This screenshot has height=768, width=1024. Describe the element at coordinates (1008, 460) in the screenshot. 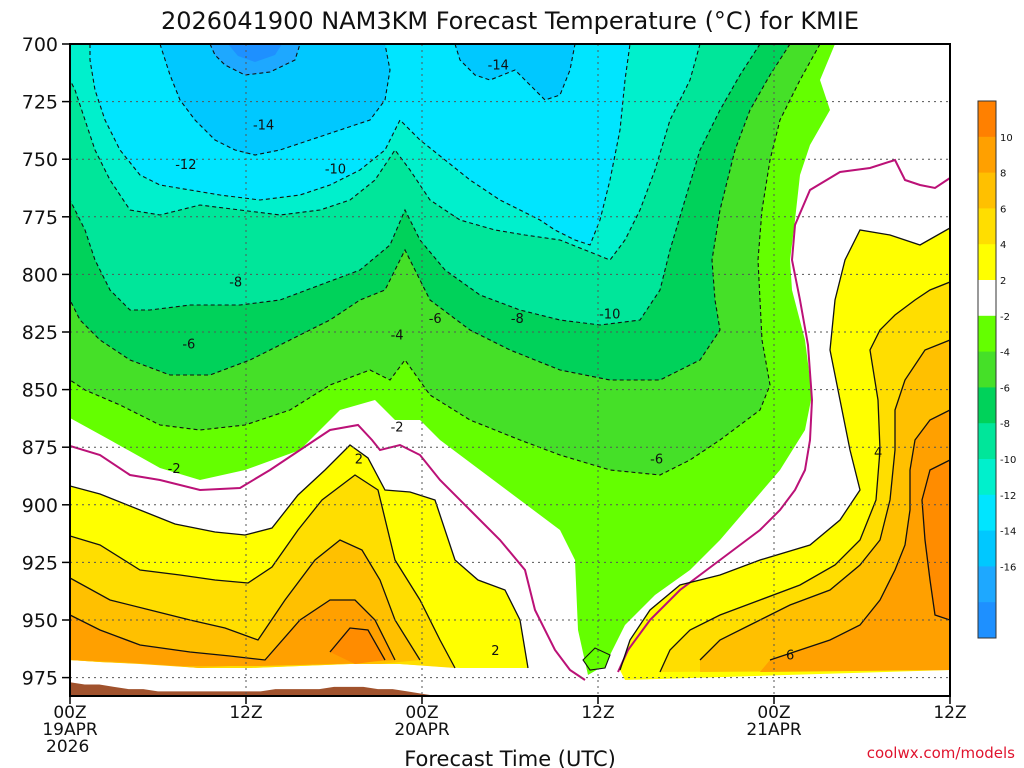

I see `colorbar-label-9: -10` at that location.